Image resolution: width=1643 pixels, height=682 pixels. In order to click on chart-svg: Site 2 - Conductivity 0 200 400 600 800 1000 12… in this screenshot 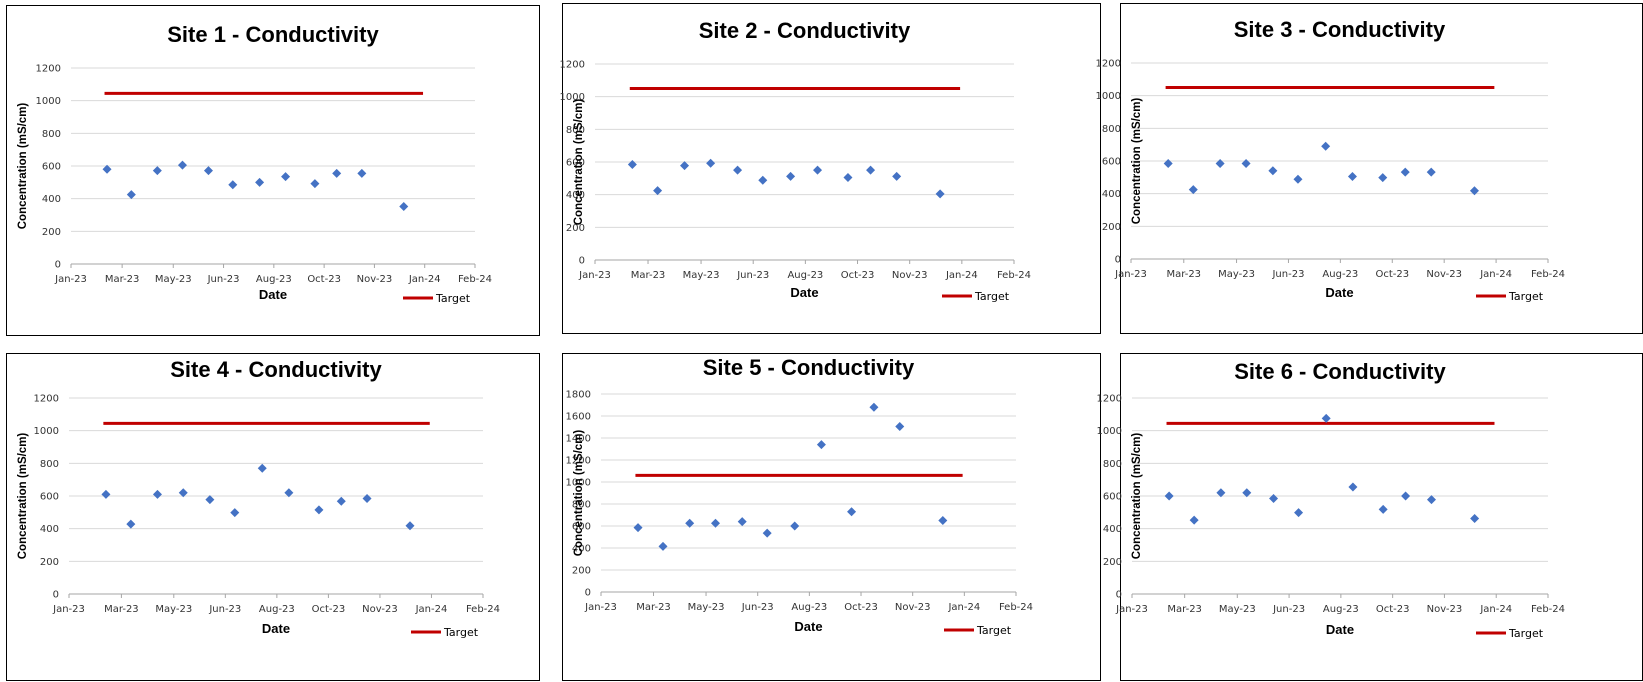, I will do `click(795, 160)`.